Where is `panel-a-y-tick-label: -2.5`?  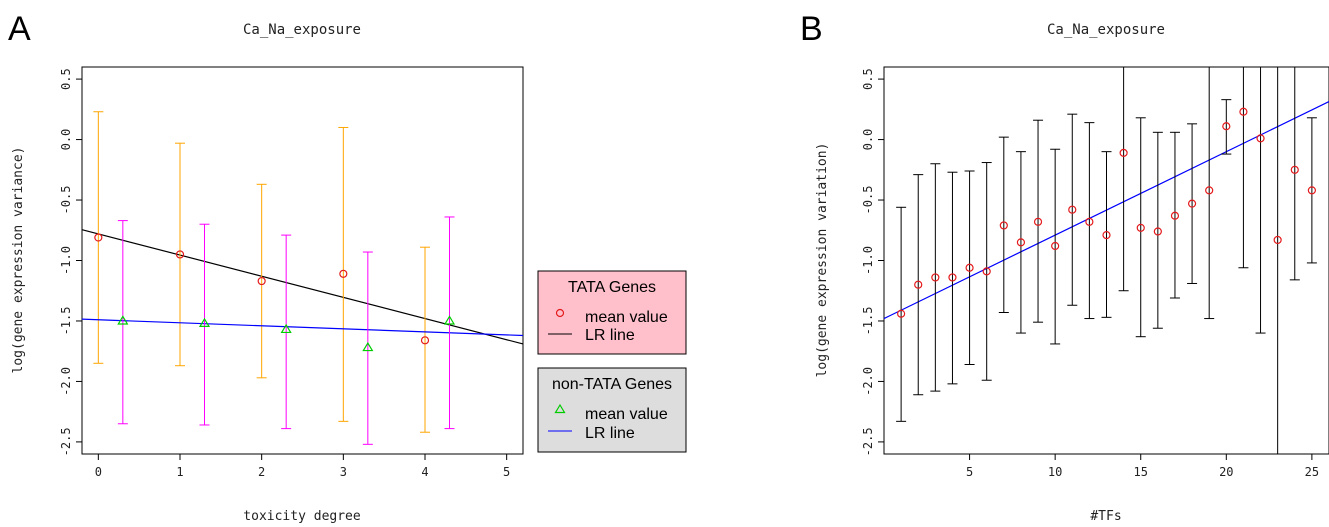 panel-a-y-tick-label: -2.5 is located at coordinates (66, 441).